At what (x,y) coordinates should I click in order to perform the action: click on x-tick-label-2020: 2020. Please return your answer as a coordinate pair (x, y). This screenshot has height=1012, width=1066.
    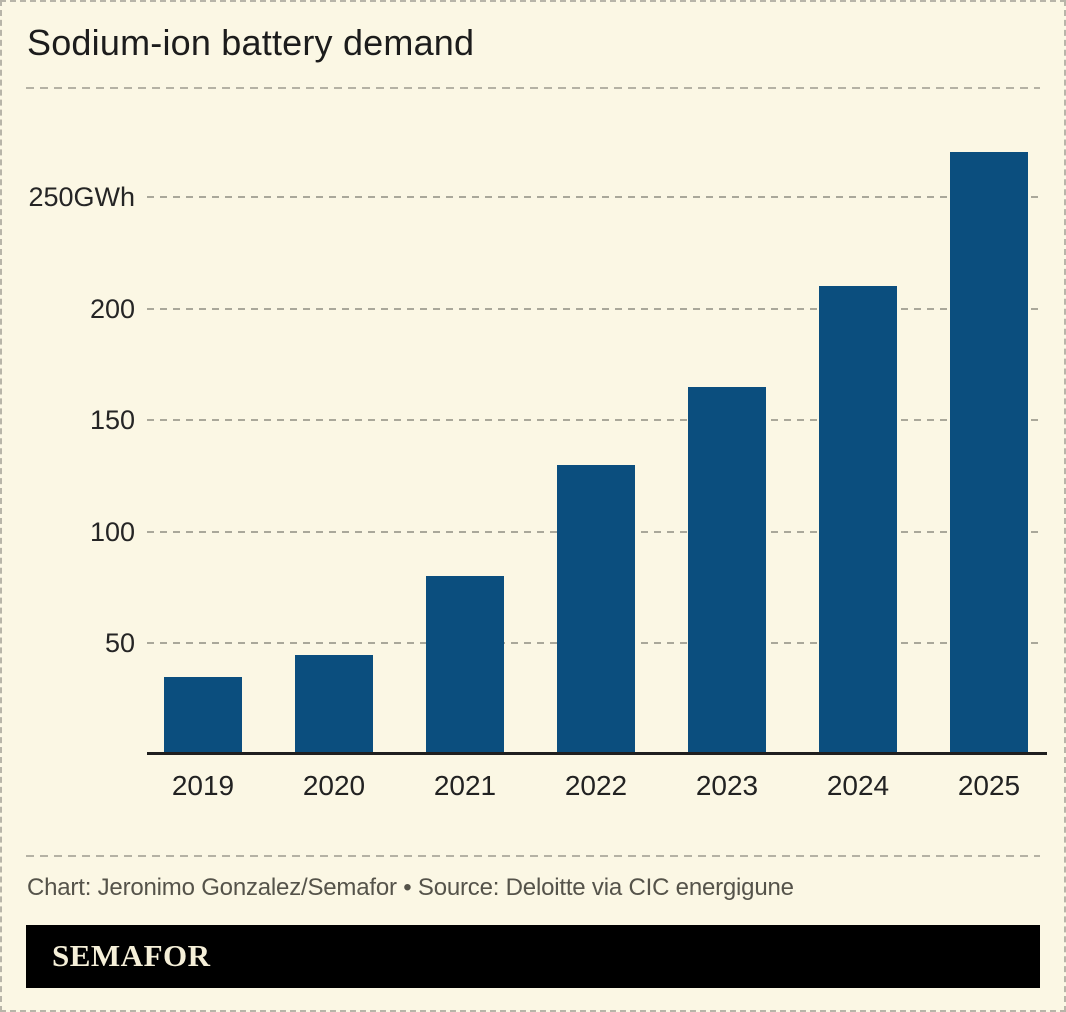
    Looking at the image, I should click on (334, 785).